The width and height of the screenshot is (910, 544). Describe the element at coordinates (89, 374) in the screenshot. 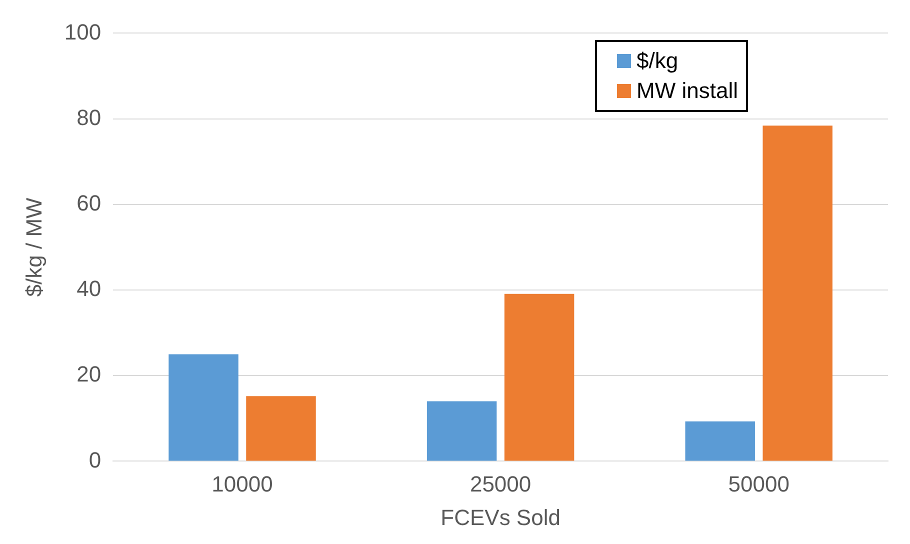

I see `y-tick-label: 20` at that location.